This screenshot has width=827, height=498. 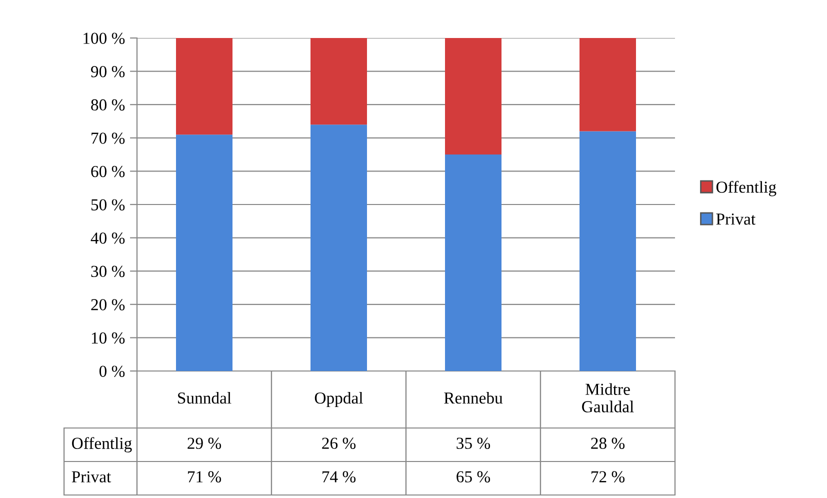 I want to click on x-tick-label: Sunndal, so click(x=205, y=398).